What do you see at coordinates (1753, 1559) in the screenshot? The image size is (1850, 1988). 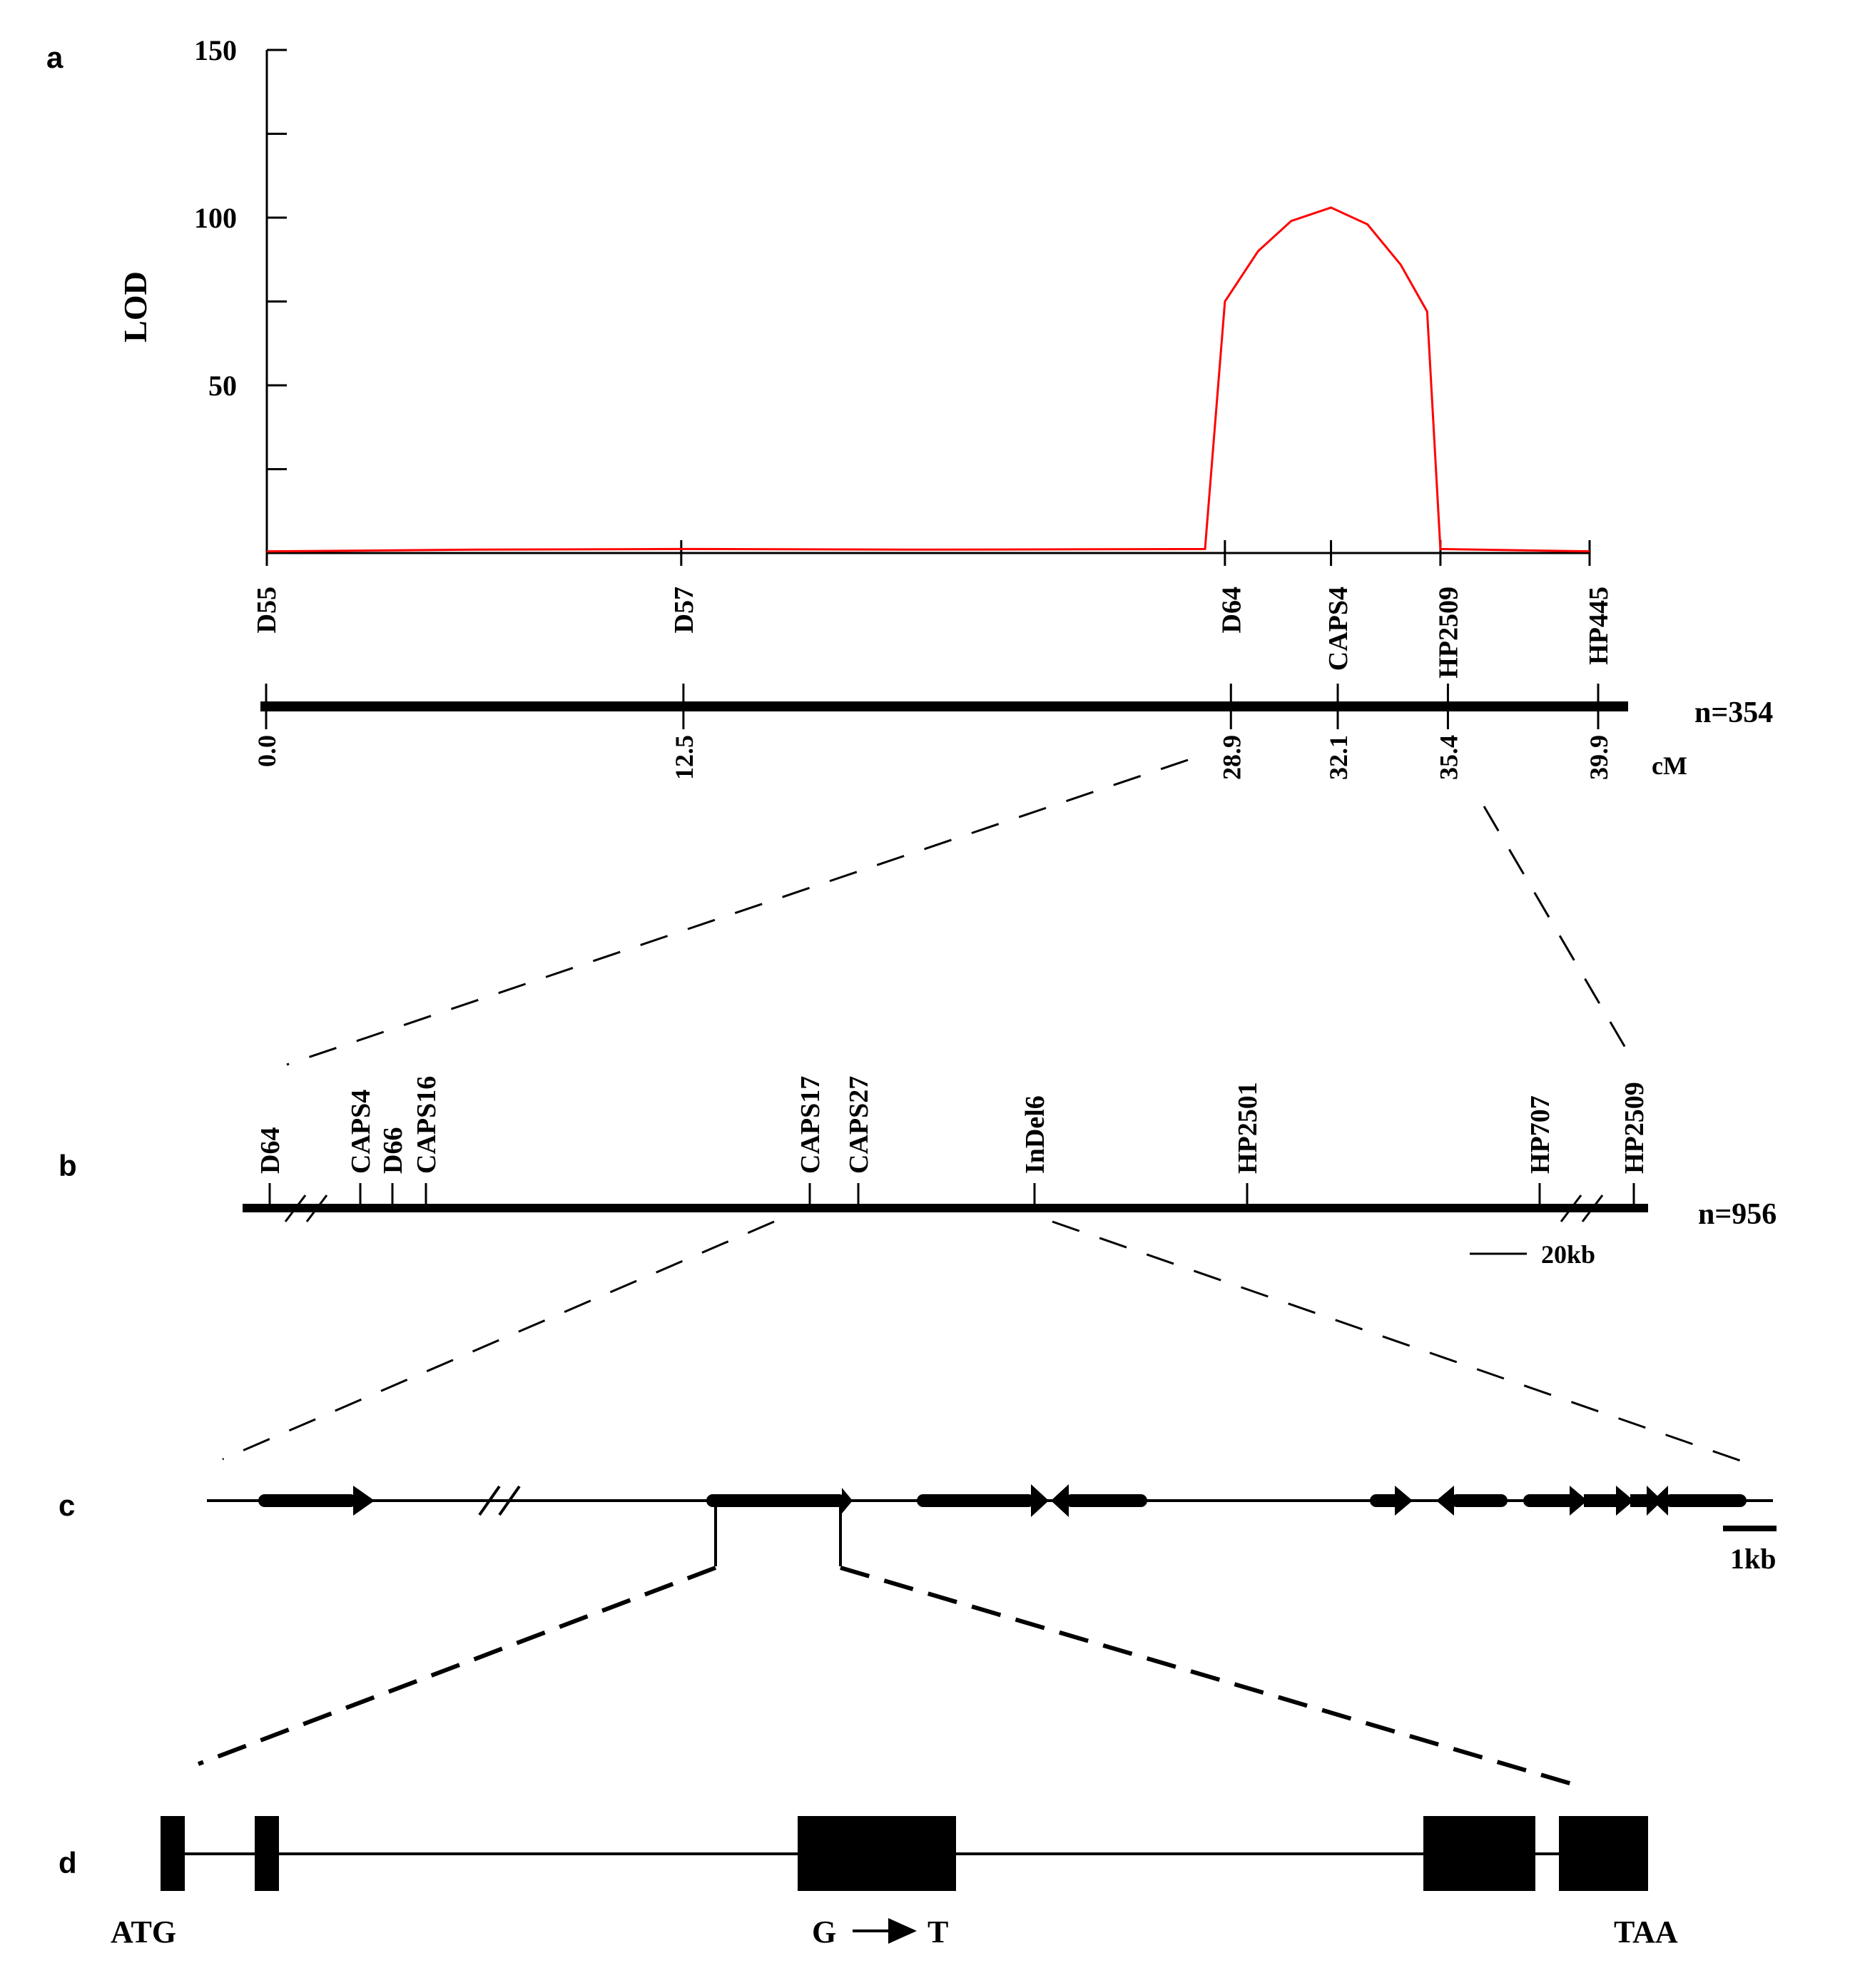 I see `scale-label-1kb: 1kb` at bounding box center [1753, 1559].